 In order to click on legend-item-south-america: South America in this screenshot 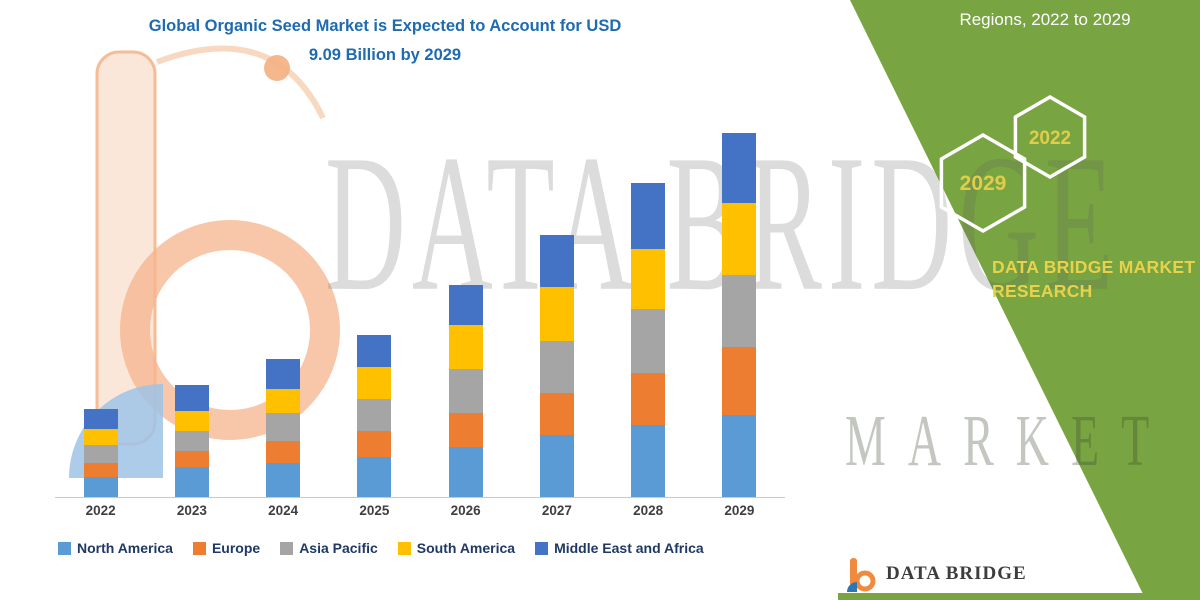, I will do `click(456, 548)`.